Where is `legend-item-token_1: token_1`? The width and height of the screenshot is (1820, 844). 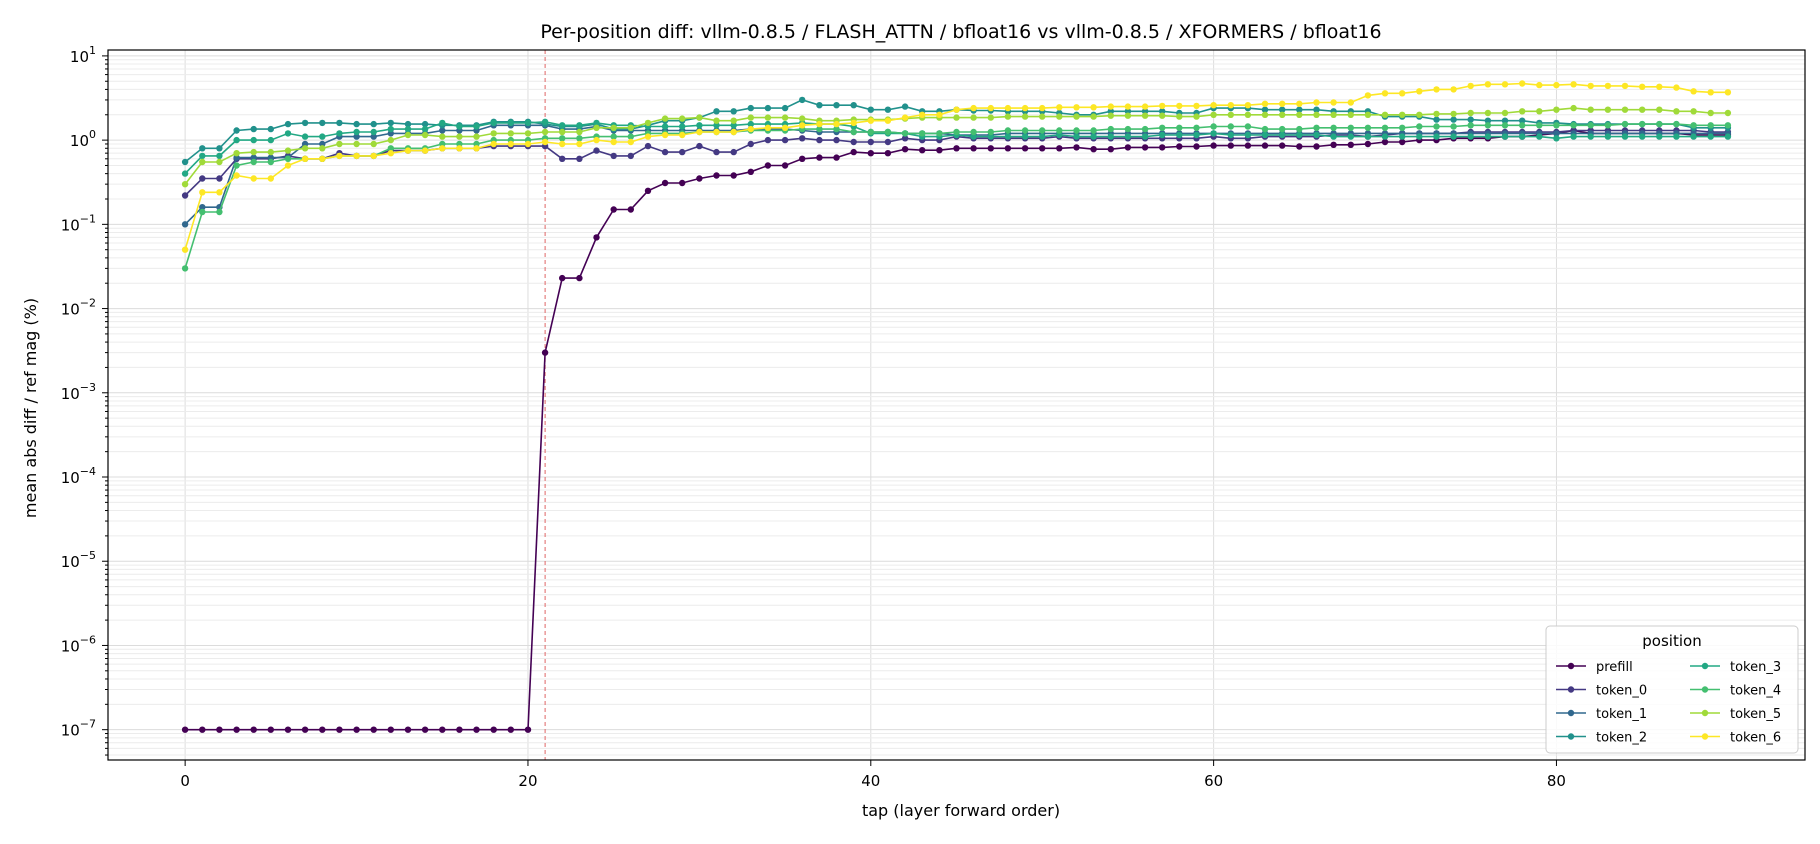 legend-item-token_1: token_1 is located at coordinates (1601, 714).